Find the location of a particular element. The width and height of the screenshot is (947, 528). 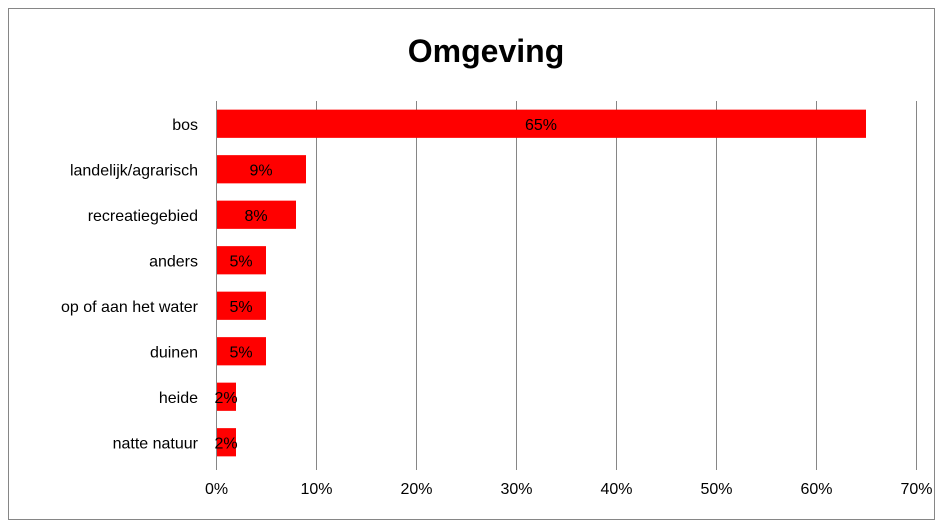

x-tick-label: 30% is located at coordinates (516, 489).